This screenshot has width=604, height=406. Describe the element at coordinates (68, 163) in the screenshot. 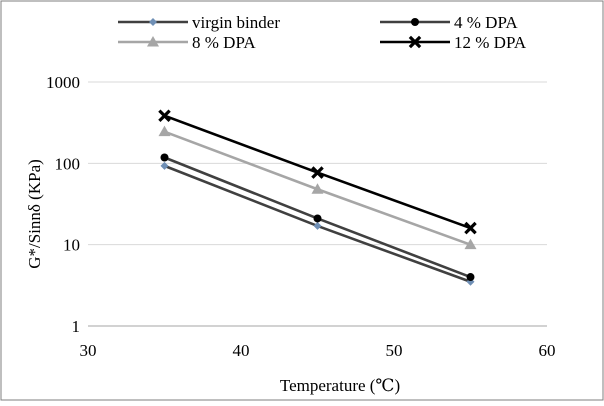

I see `y-tick-label-2: 100` at that location.